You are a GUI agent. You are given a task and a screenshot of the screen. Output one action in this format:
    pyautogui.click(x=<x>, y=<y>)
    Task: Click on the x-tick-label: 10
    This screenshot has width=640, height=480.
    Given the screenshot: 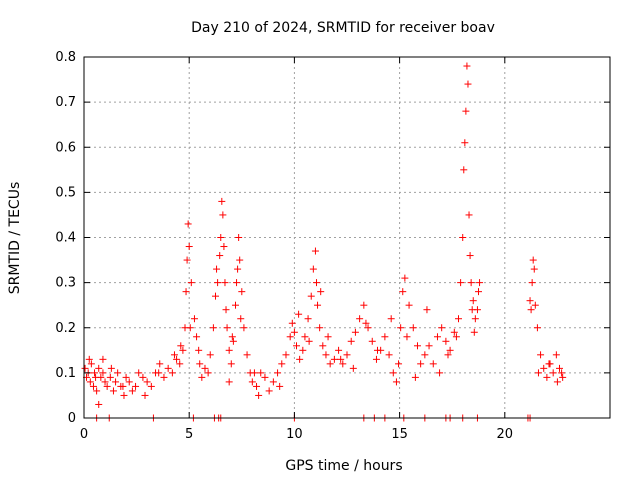 What is the action you would take?
    pyautogui.click(x=294, y=434)
    